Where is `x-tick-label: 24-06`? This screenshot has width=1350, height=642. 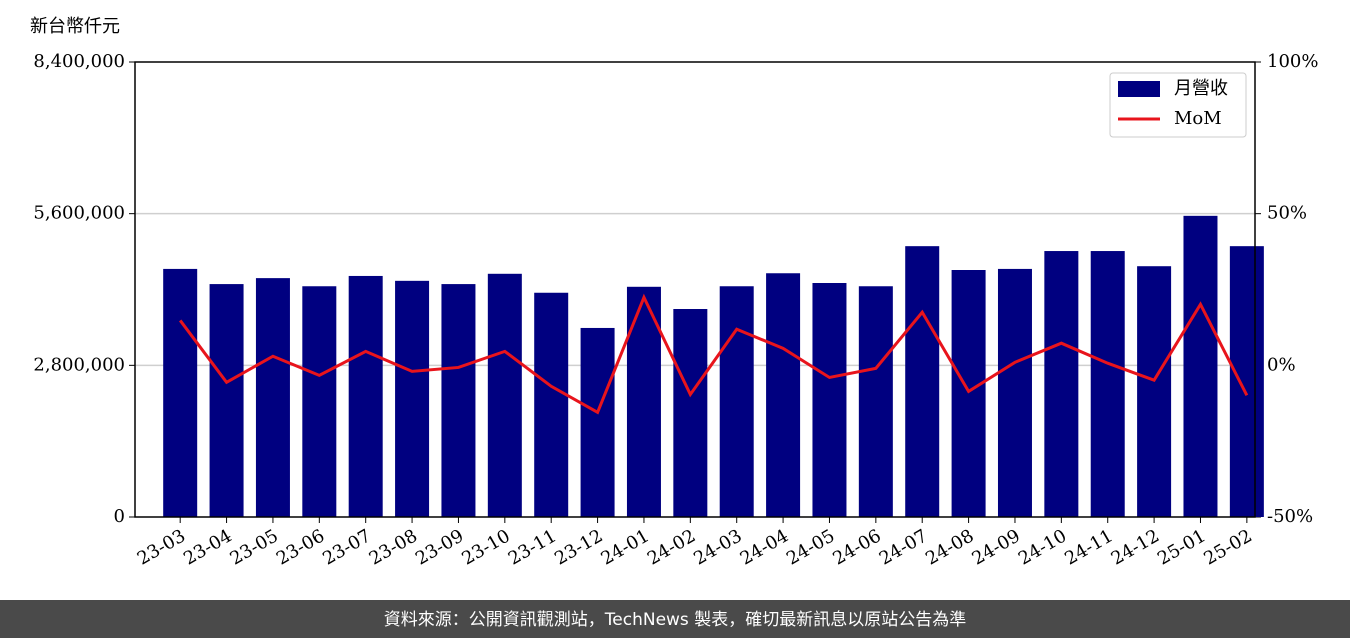
x-tick-label: 24-06 is located at coordinates (856, 547).